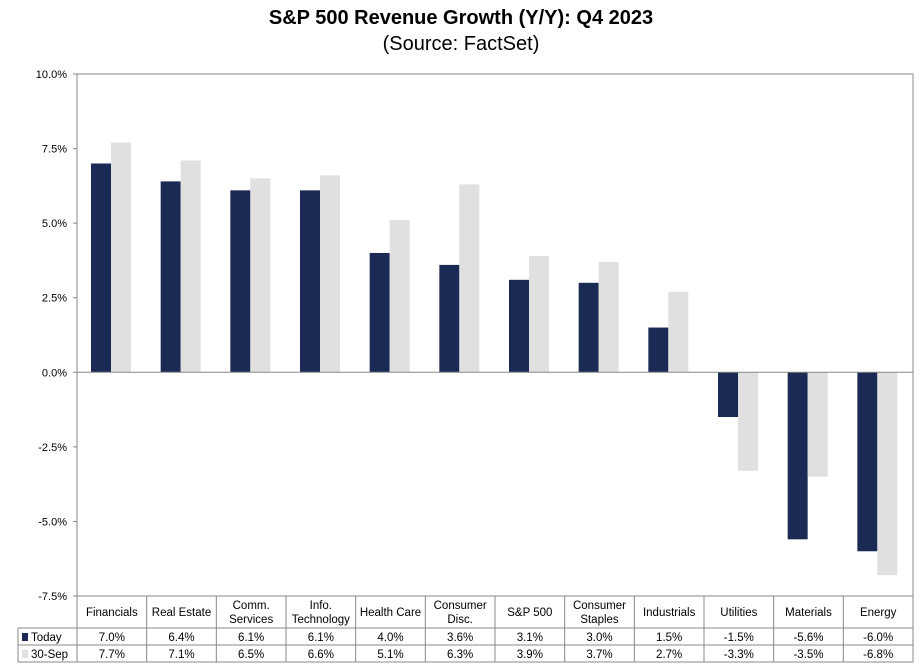  Describe the element at coordinates (530, 655) in the screenshot. I see `data-label: 3.9%` at that location.